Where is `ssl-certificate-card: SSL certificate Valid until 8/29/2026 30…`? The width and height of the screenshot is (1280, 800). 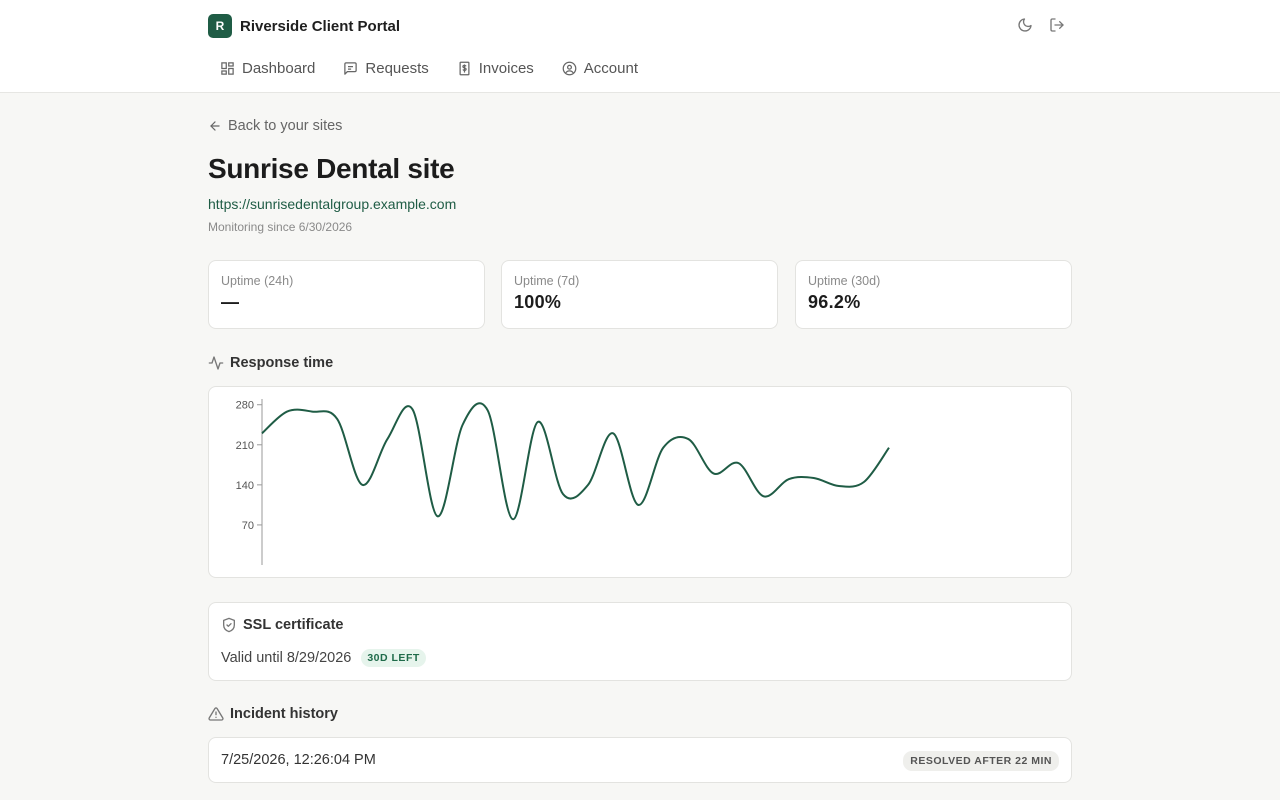
ssl-certificate-card: SSL certificate Valid until 8/29/2026 30… is located at coordinates (640, 641).